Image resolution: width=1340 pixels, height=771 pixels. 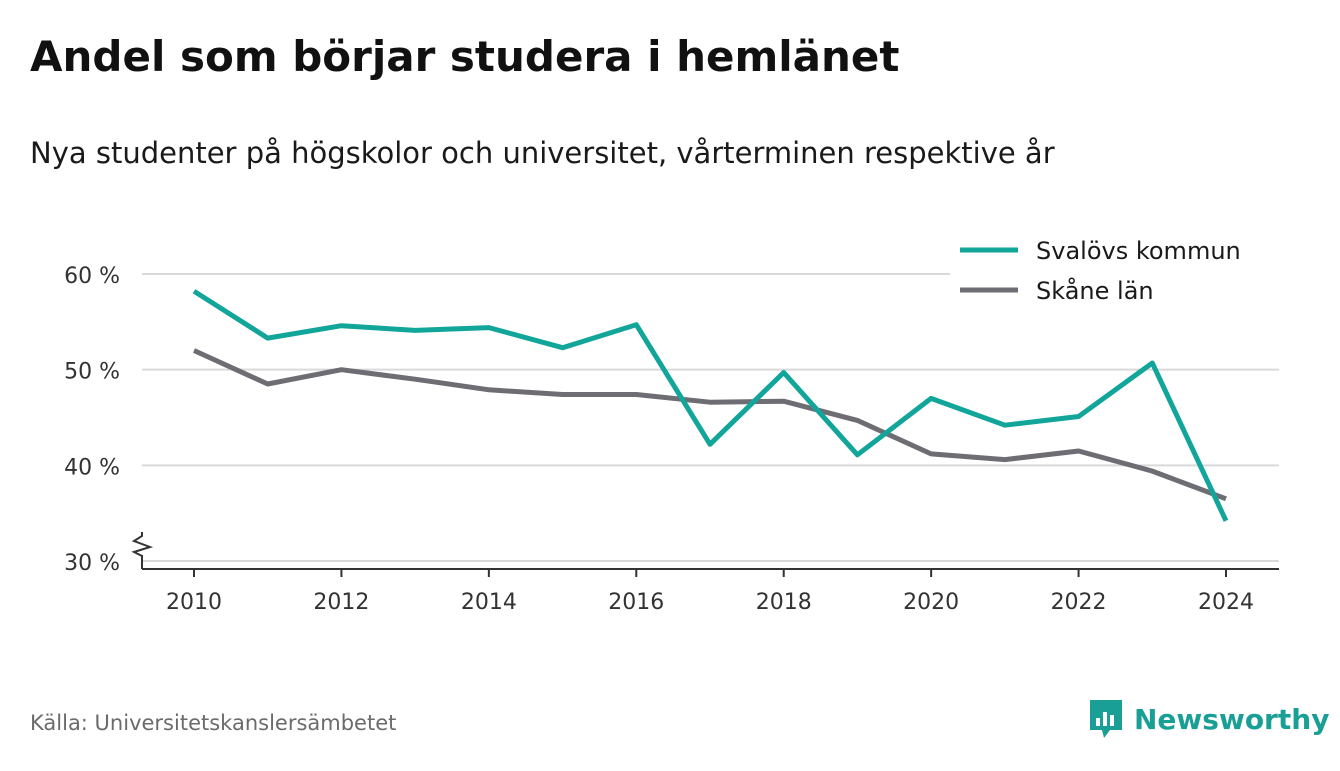 What do you see at coordinates (705, 554) in the screenshot?
I see `axes` at bounding box center [705, 554].